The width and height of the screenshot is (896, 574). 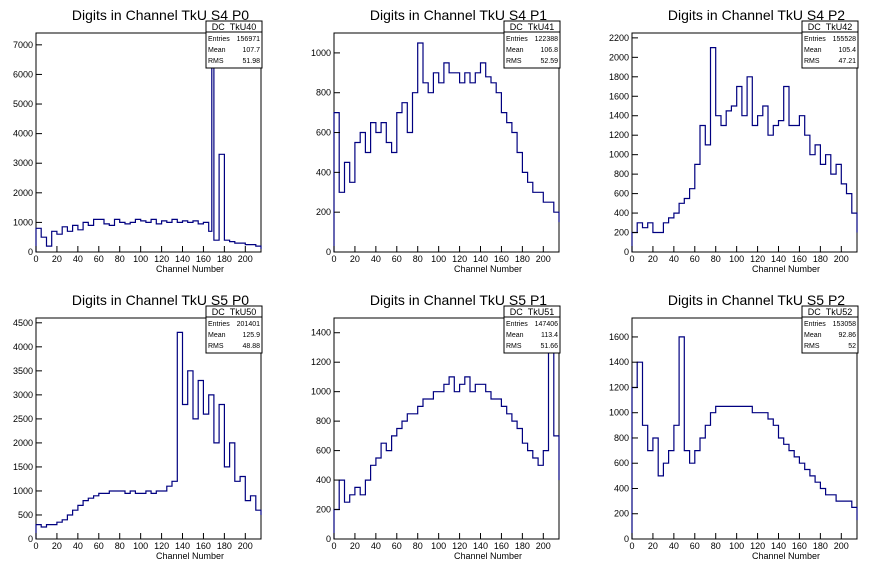 What do you see at coordinates (549, 346) in the screenshot?
I see `stats-rms-value: 51.66` at bounding box center [549, 346].